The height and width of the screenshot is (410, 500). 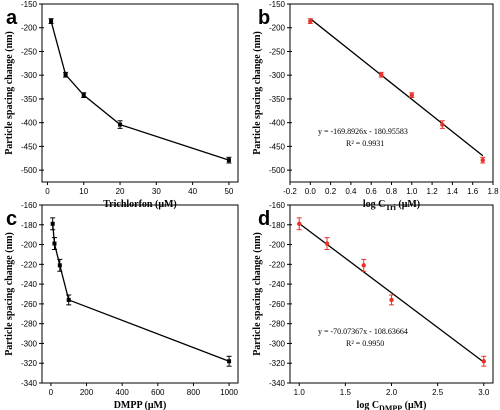 I want to click on x-tick-label: 400, so click(x=123, y=392).